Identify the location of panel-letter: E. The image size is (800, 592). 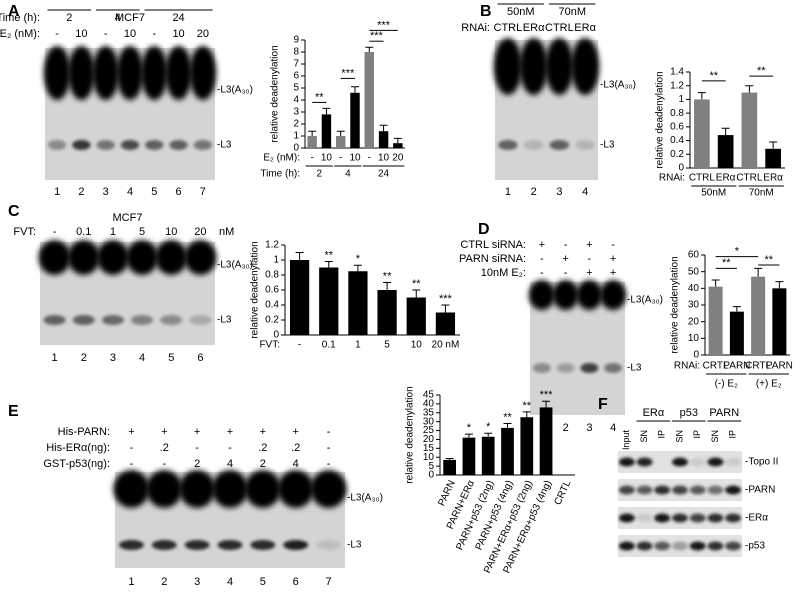
(13, 411).